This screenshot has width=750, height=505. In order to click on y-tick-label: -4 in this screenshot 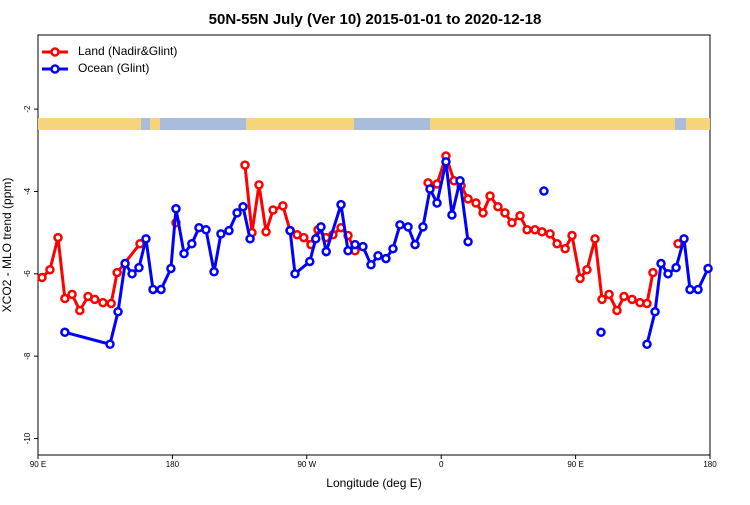, I will do `click(27, 191)`.